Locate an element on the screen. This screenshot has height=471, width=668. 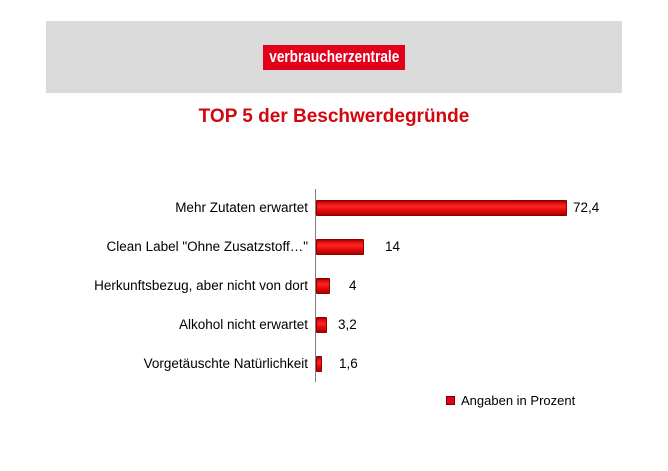
verbraucherzentrale-logo: verbraucherzentrale is located at coordinates (334, 57).